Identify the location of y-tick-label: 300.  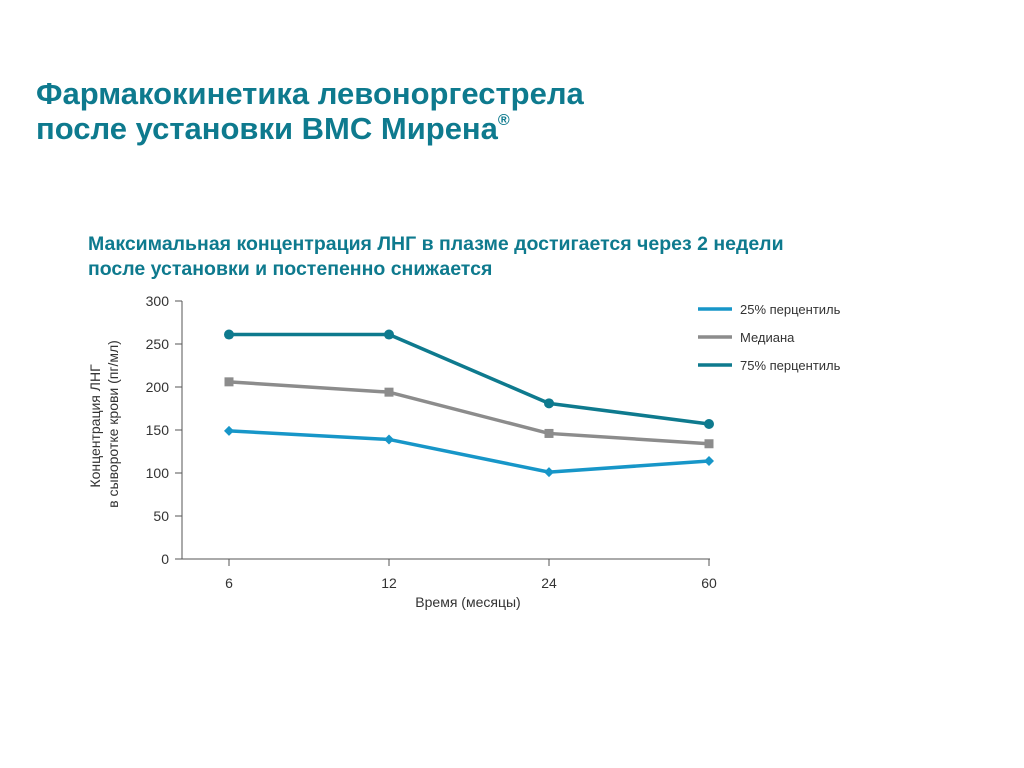
(158, 301).